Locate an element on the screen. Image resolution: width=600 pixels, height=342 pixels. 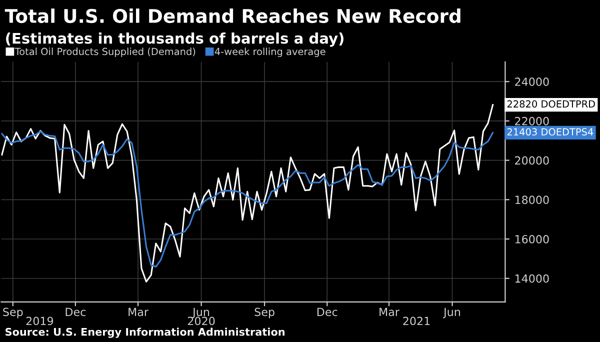
x2-tick-label: 2019 is located at coordinates (40, 321).